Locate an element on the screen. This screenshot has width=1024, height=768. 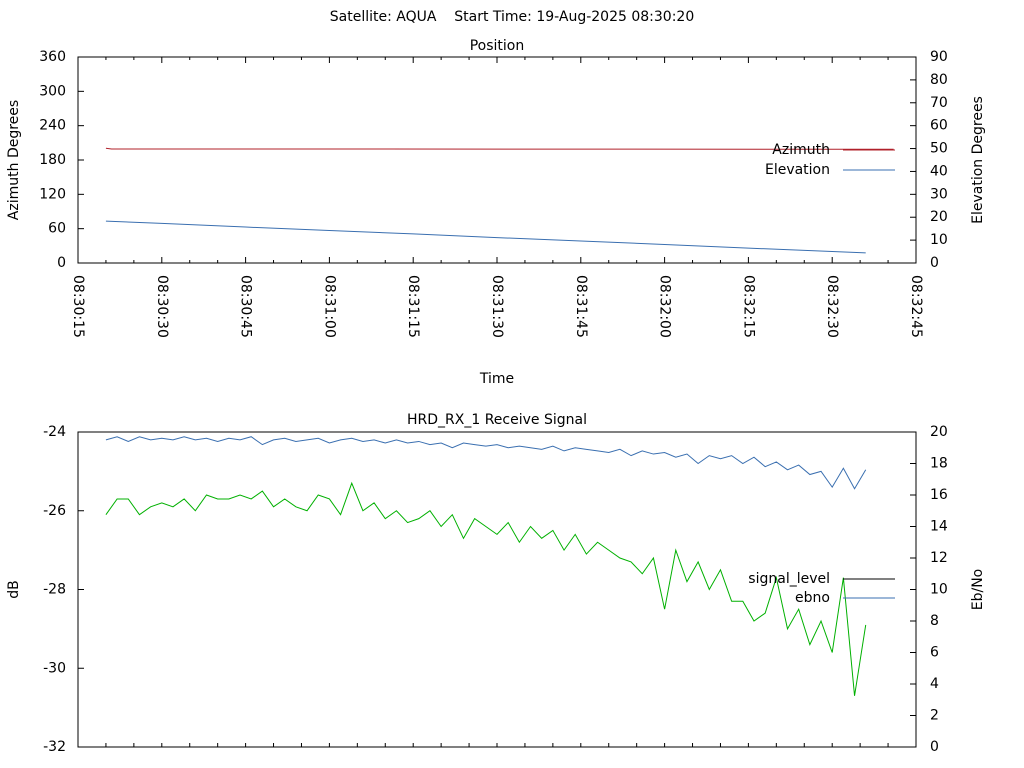
y2-tick-label: 14 is located at coordinates (939, 527).